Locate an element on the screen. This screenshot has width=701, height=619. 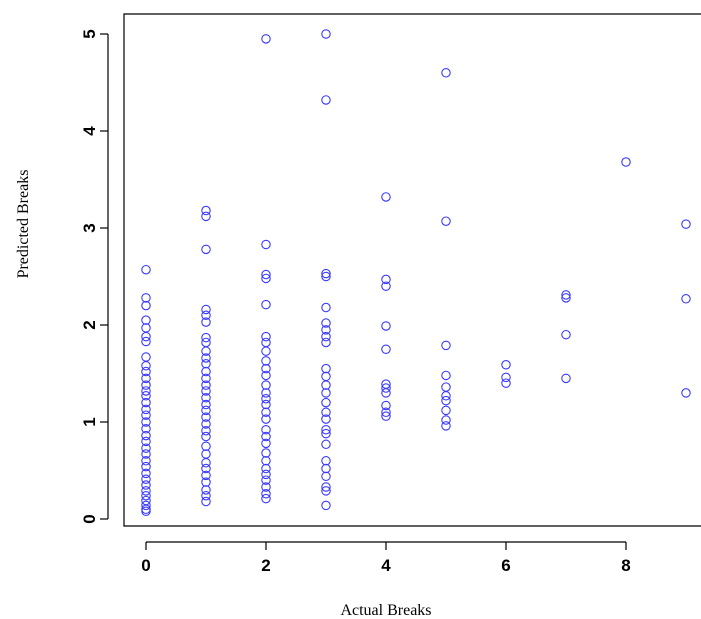
y-tick-label: 0 is located at coordinates (89, 518).